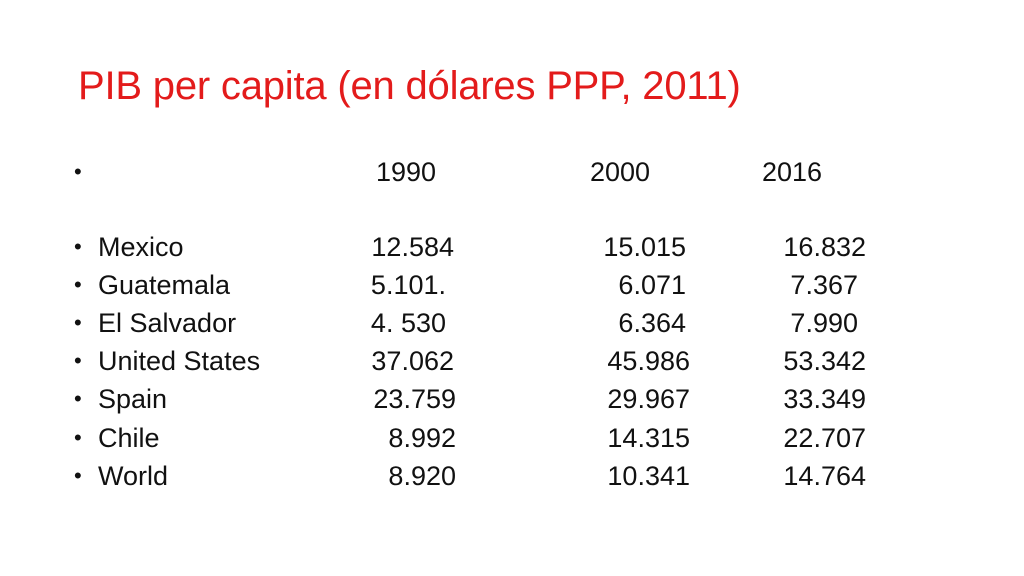  What do you see at coordinates (167, 323) in the screenshot?
I see `country-label: El Salvador` at bounding box center [167, 323].